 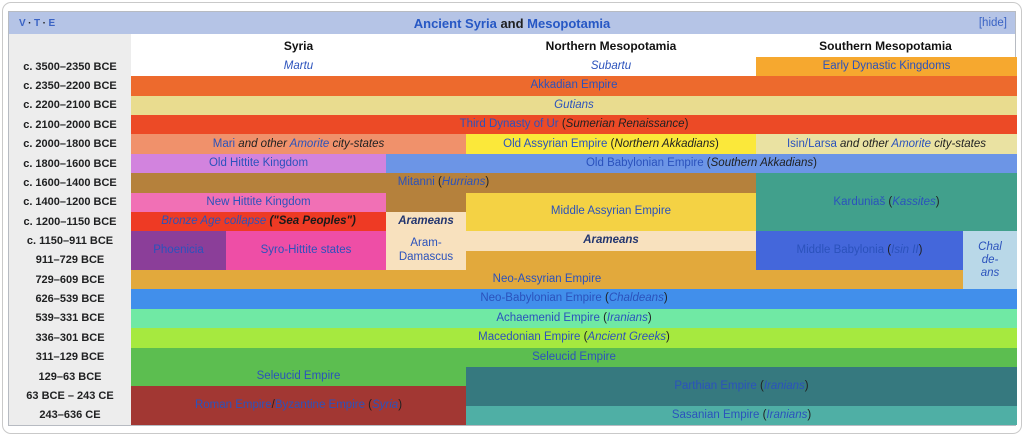 I want to click on old-assyrian-empire-link: Old Assyrian Empire, so click(x=555, y=143).